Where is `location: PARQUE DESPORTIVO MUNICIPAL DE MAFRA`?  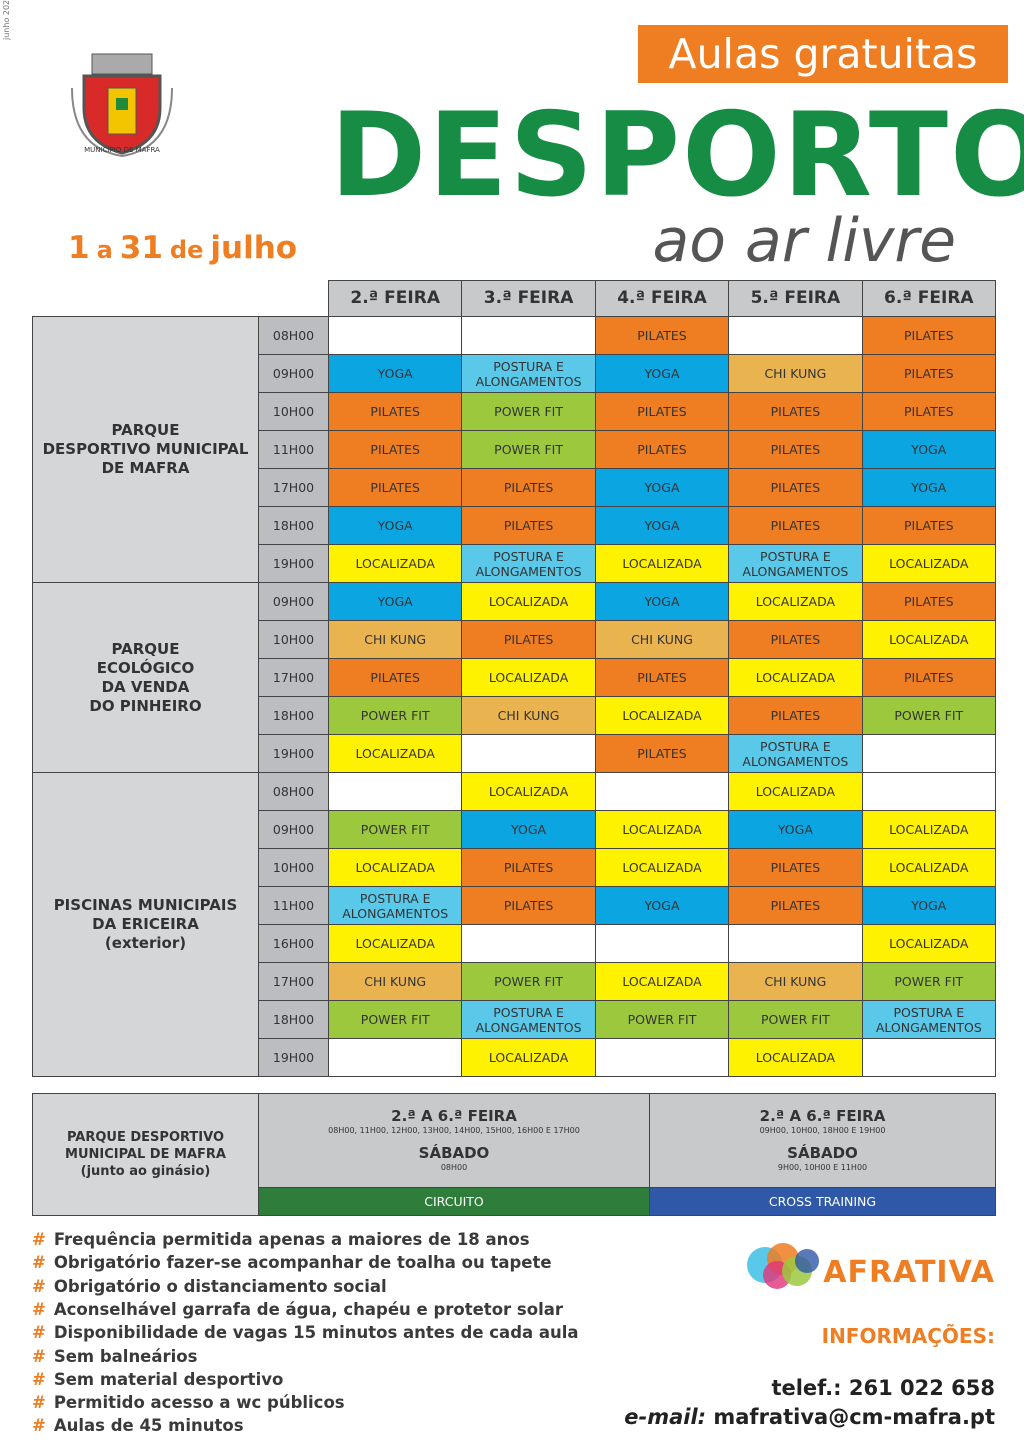
location: PARQUE DESPORTIVO MUNICIPAL DE MAFRA is located at coordinates (145, 449).